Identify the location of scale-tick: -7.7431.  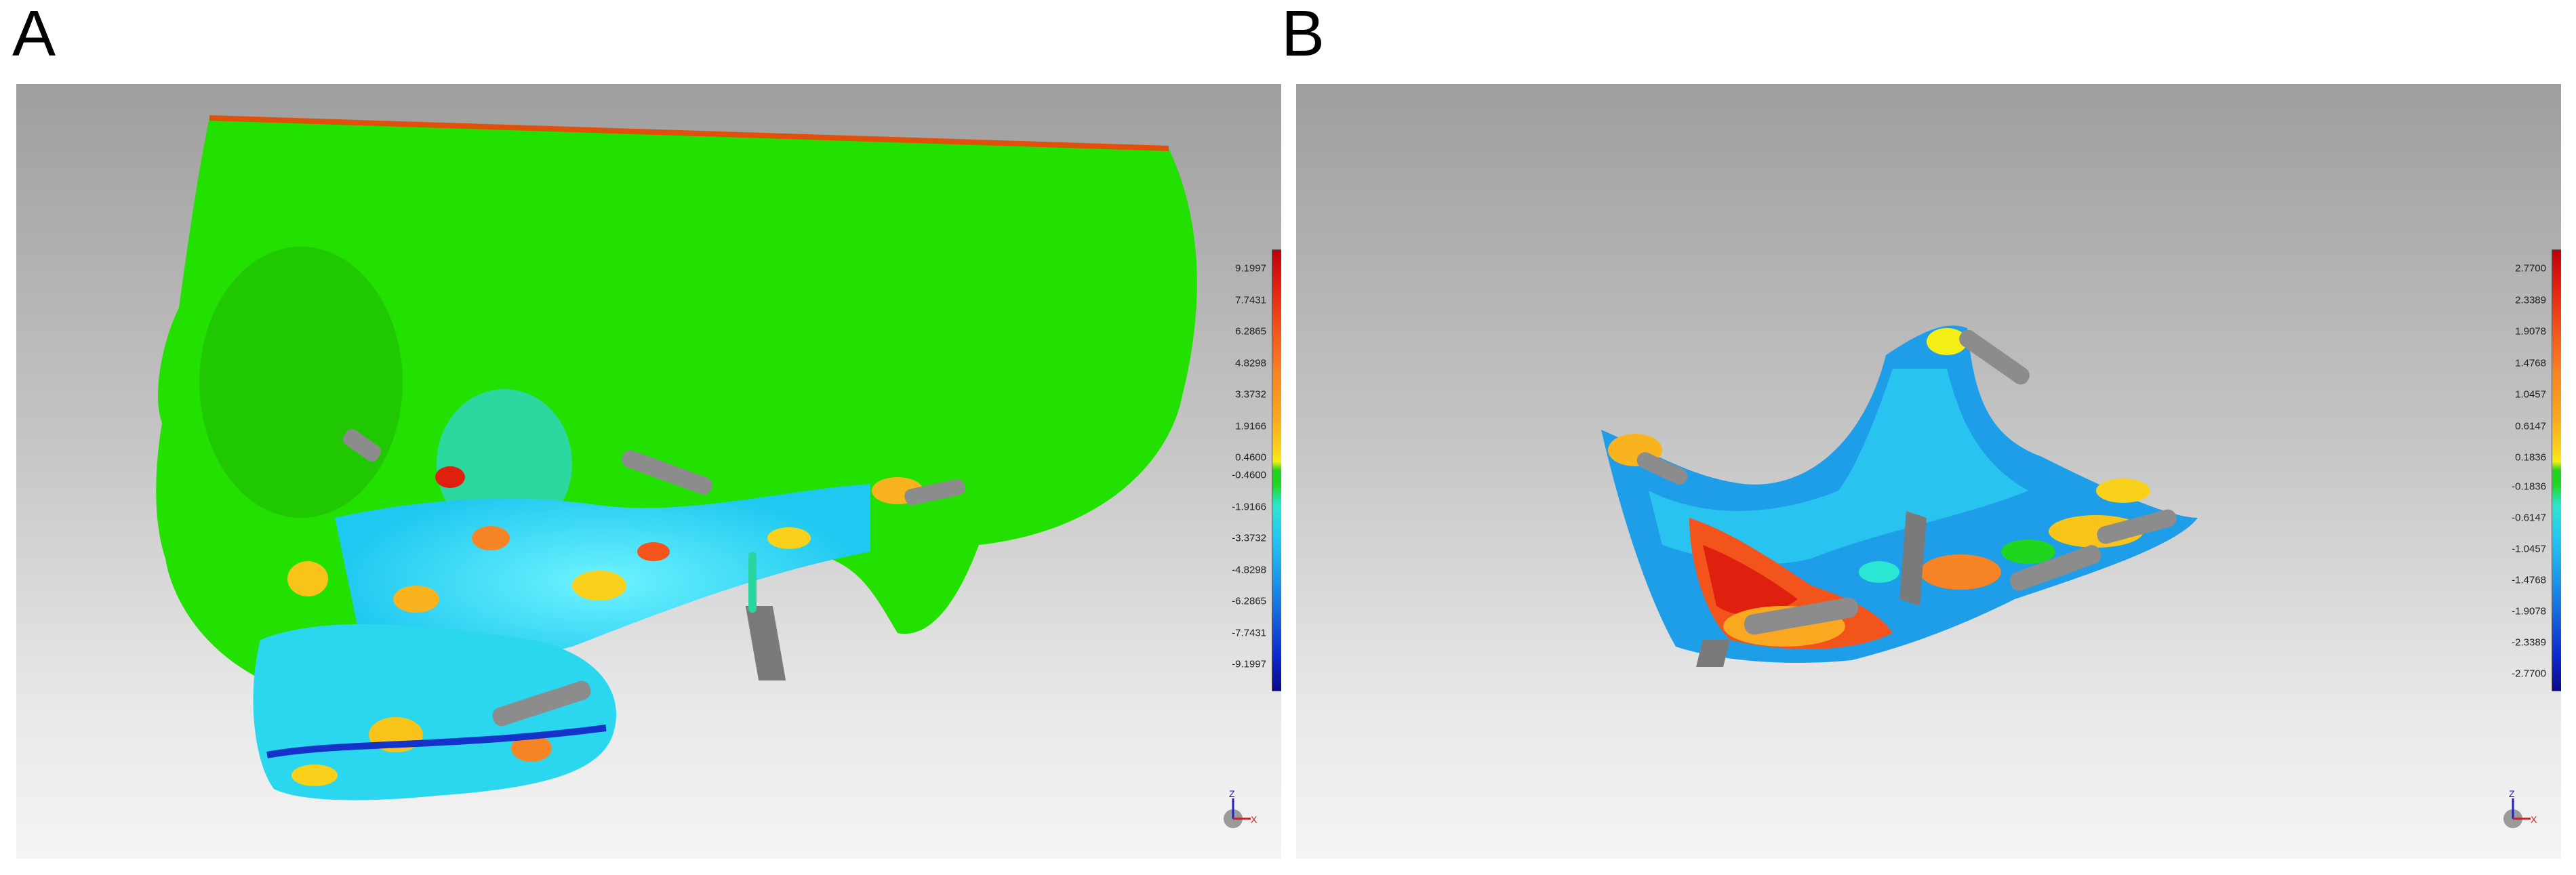
(1249, 633).